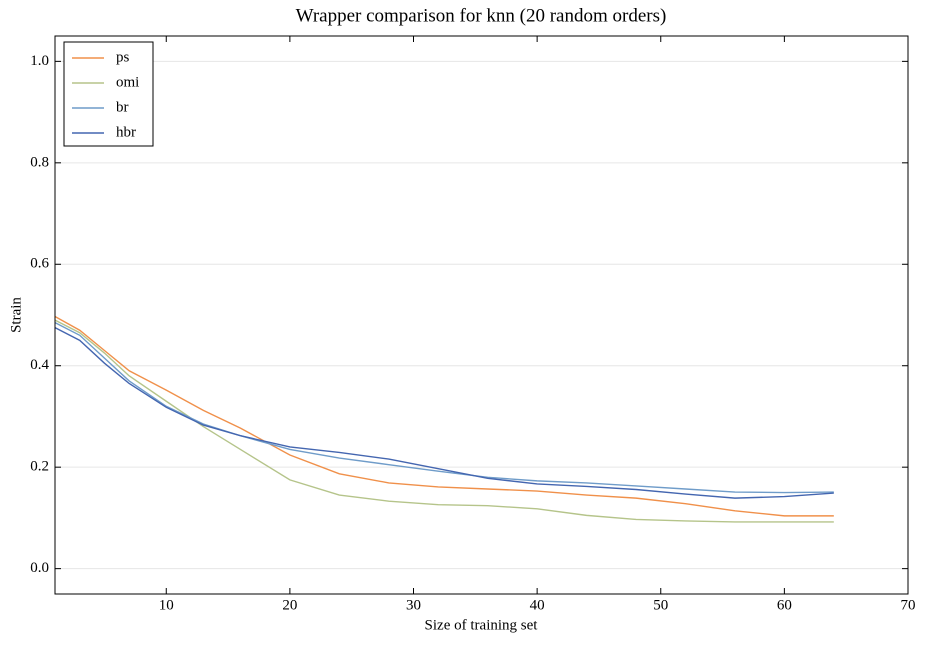 This screenshot has height=649, width=926. I want to click on legend-label: omi, so click(127, 82).